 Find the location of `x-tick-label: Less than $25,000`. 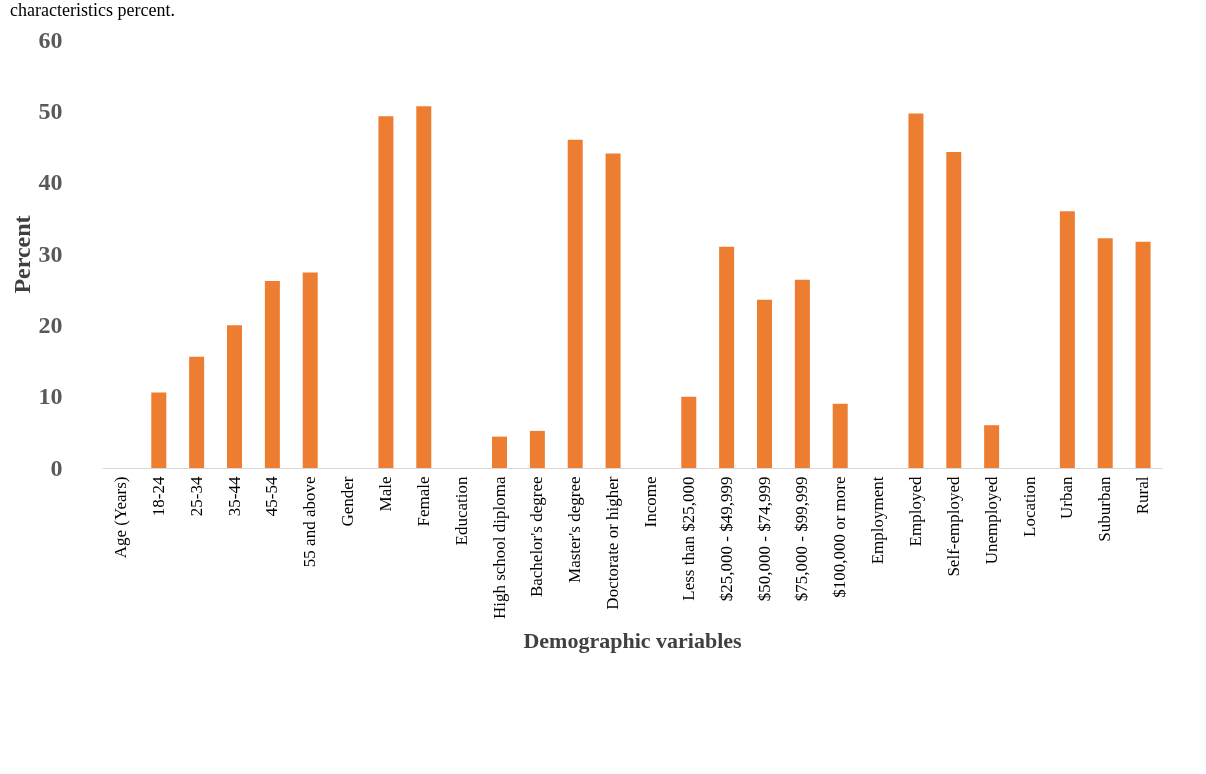

x-tick-label: Less than $25,000 is located at coordinates (688, 538).